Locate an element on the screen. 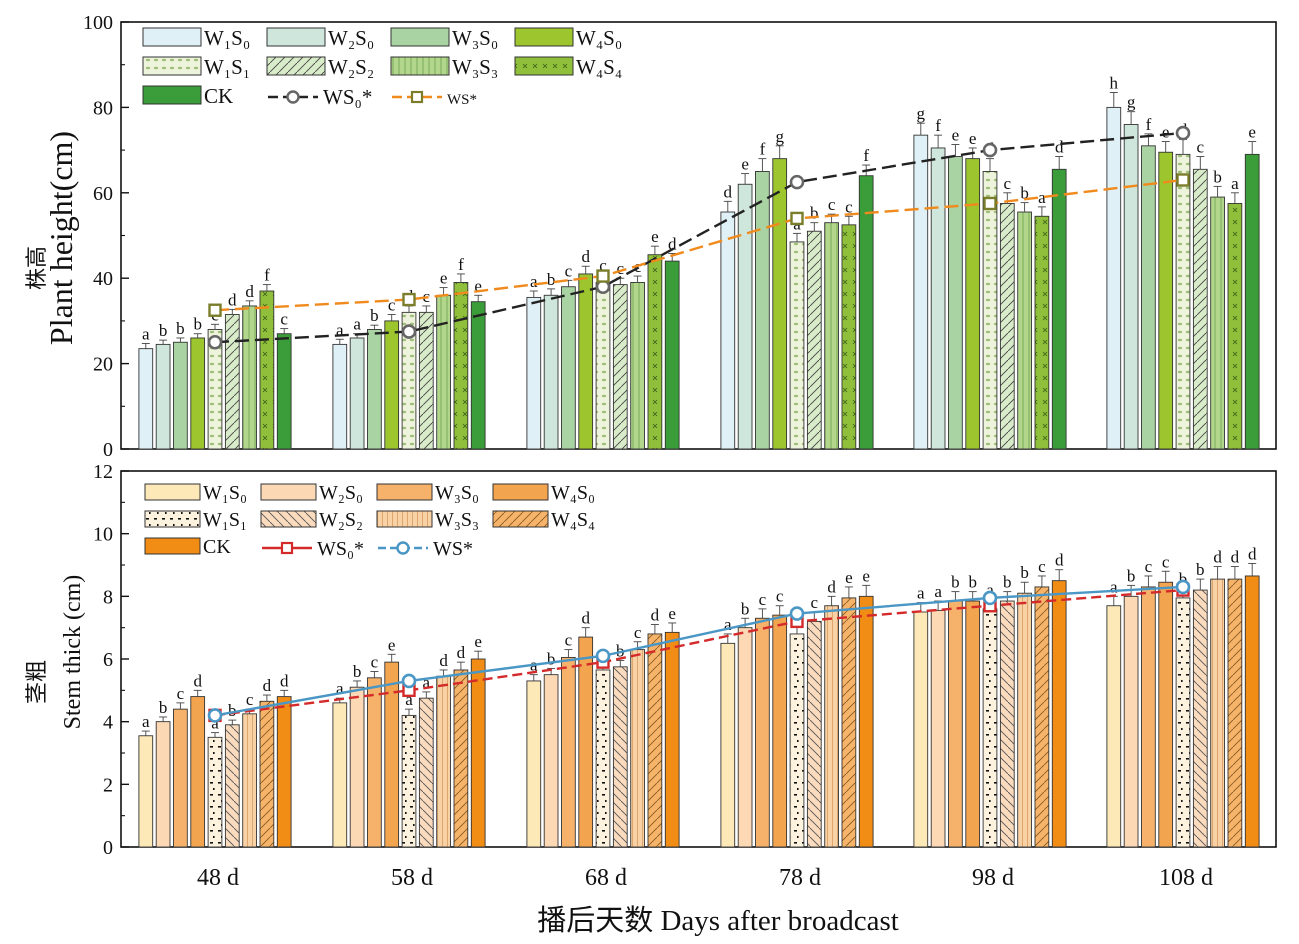 Image resolution: width=1299 pixels, height=944 pixels. y-tick-label: 8 is located at coordinates (108, 597).